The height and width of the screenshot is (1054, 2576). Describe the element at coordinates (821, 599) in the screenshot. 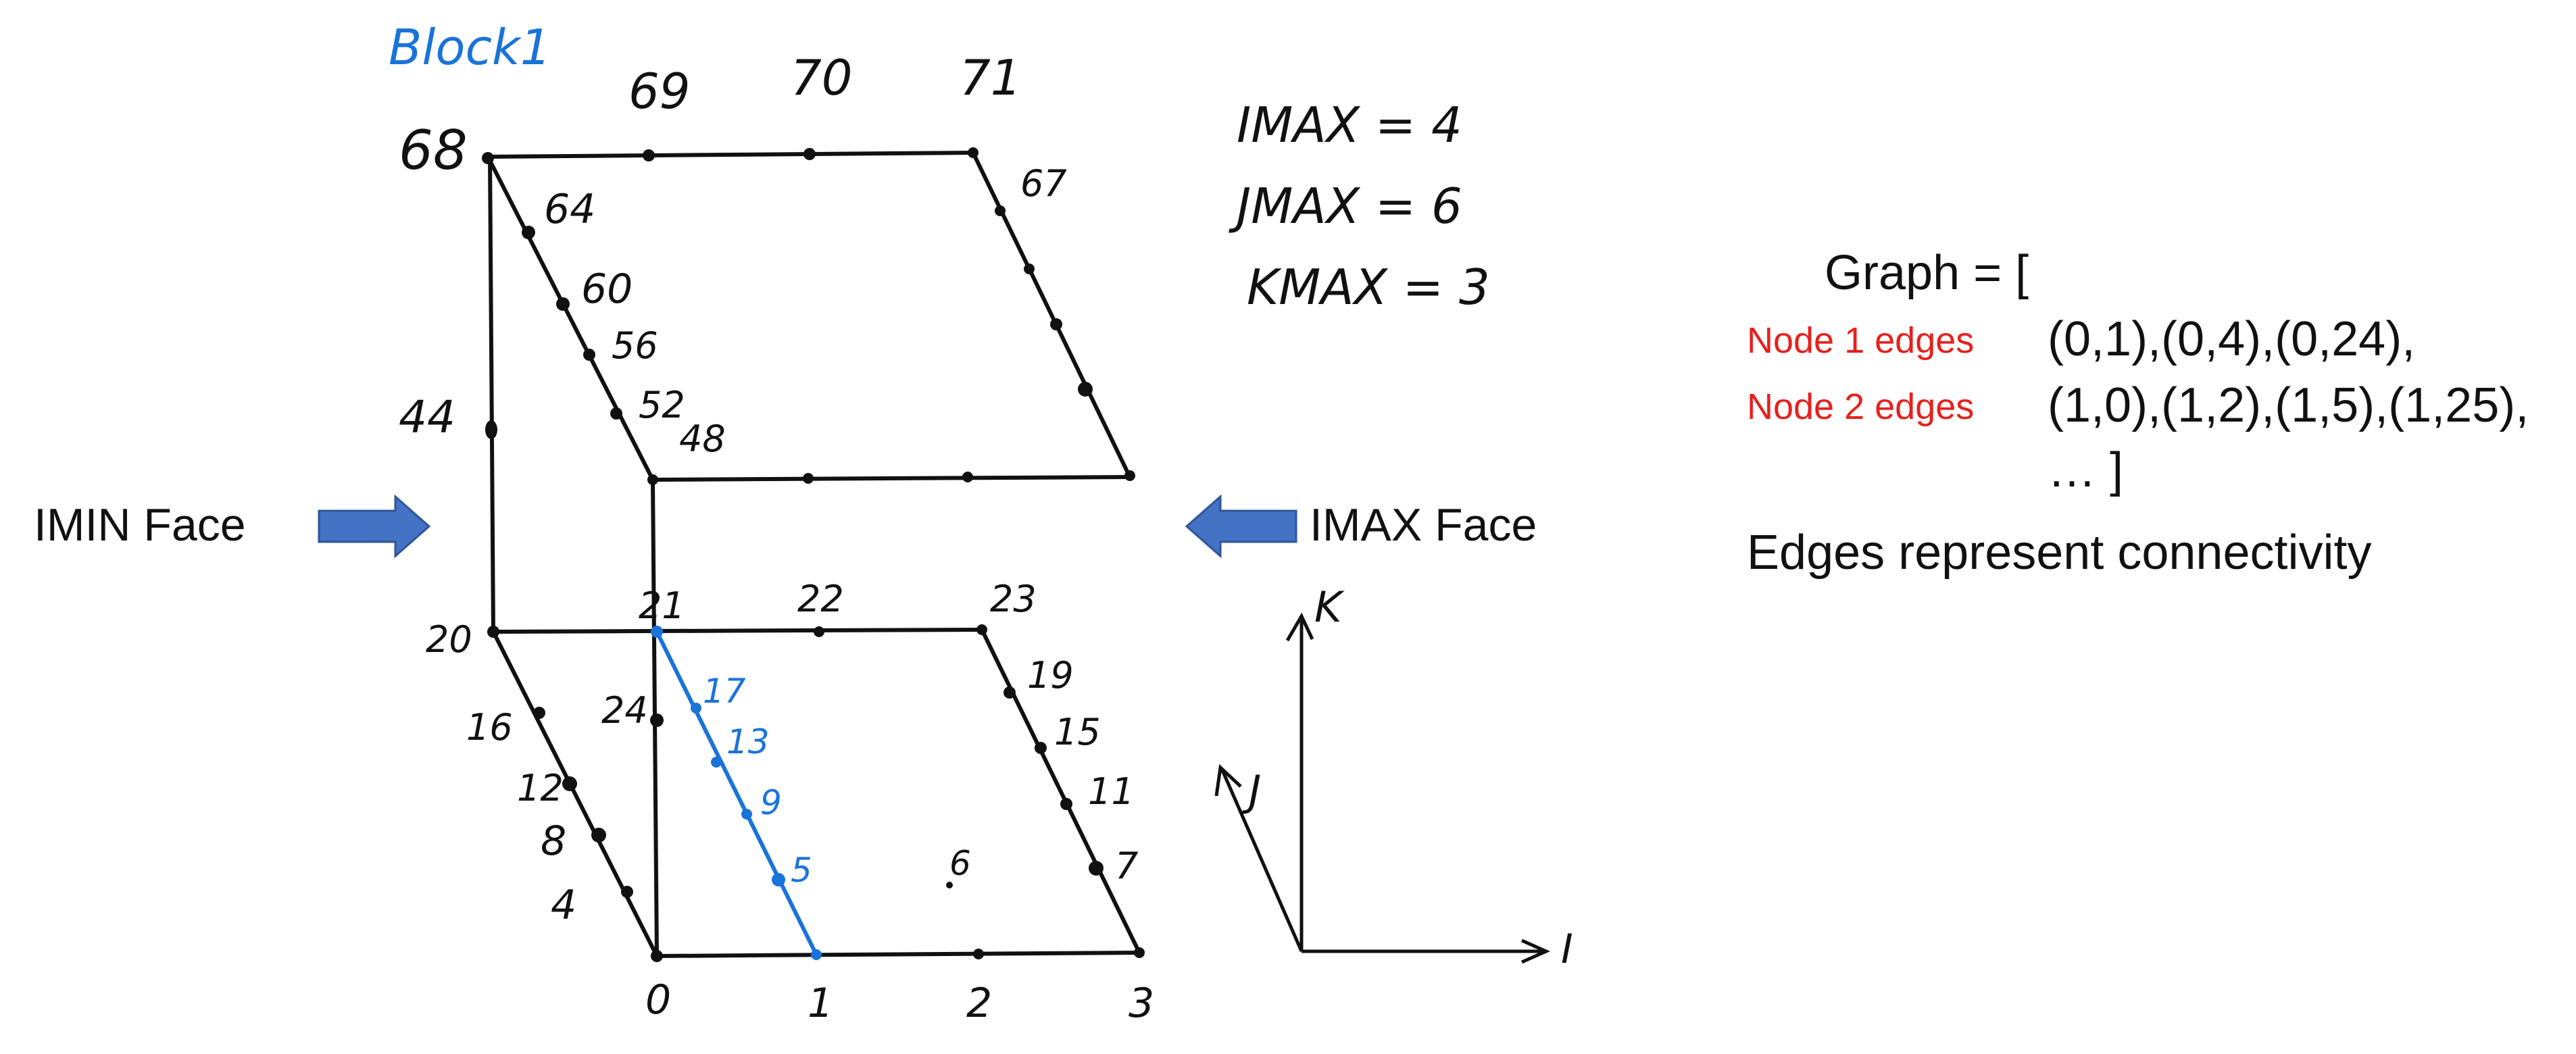

I see `node-label-22: 22` at that location.